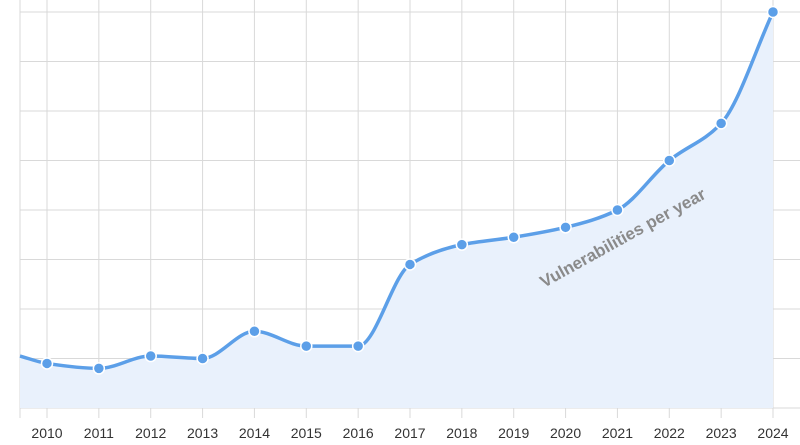  What do you see at coordinates (99, 368) in the screenshot?
I see `data-point-2011` at bounding box center [99, 368].